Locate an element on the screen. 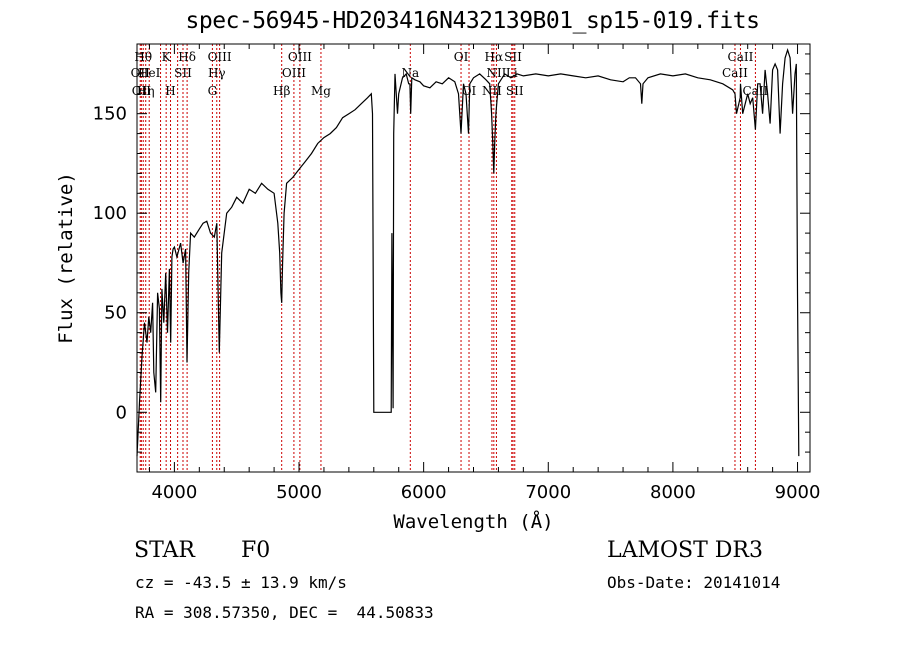 This screenshot has width=900, height=649. line-marker-label: Na is located at coordinates (410, 73).